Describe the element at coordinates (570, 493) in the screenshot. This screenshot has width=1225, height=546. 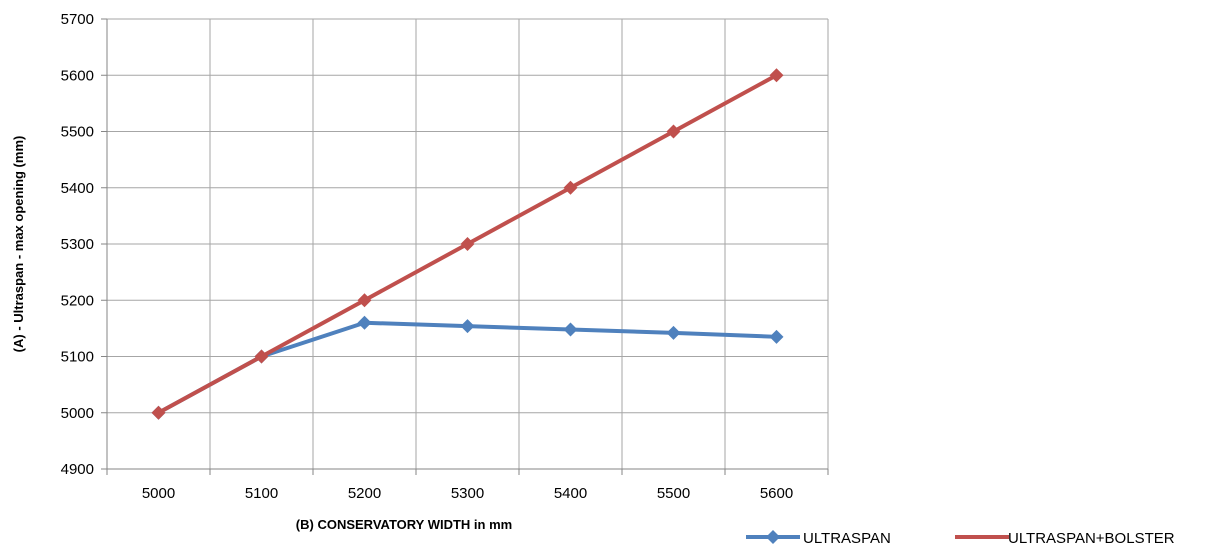
I see `x-tick-label: 5400` at that location.